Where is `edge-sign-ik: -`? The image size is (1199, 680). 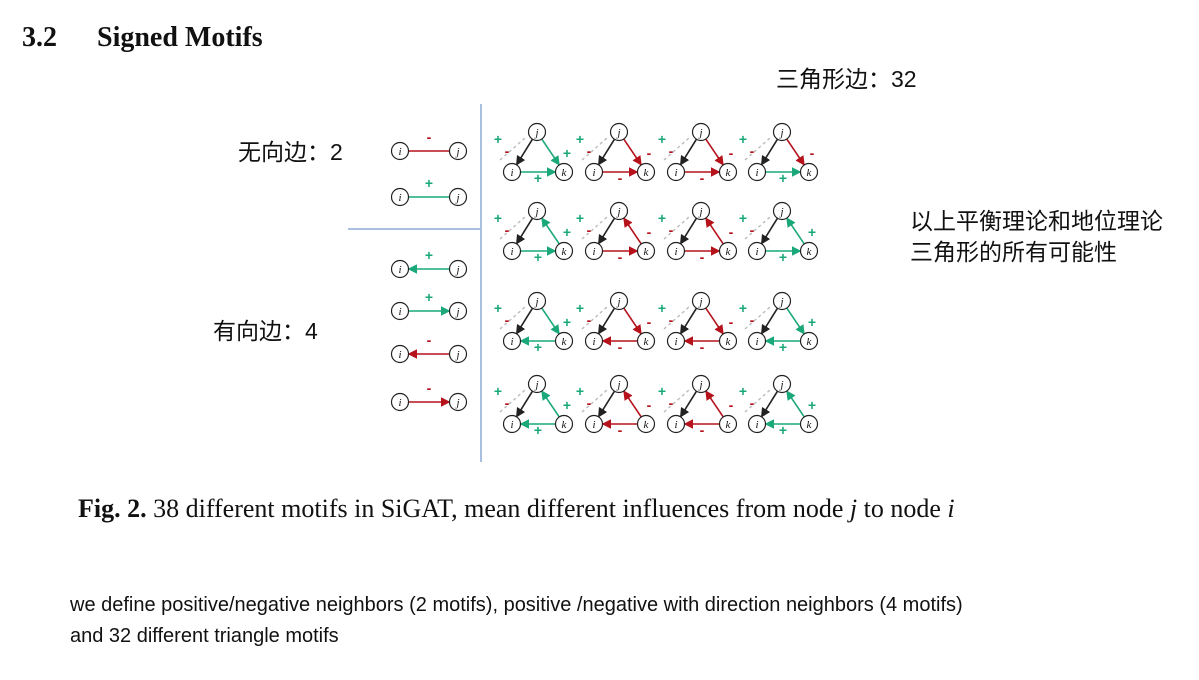 edge-sign-ik: - is located at coordinates (620, 430).